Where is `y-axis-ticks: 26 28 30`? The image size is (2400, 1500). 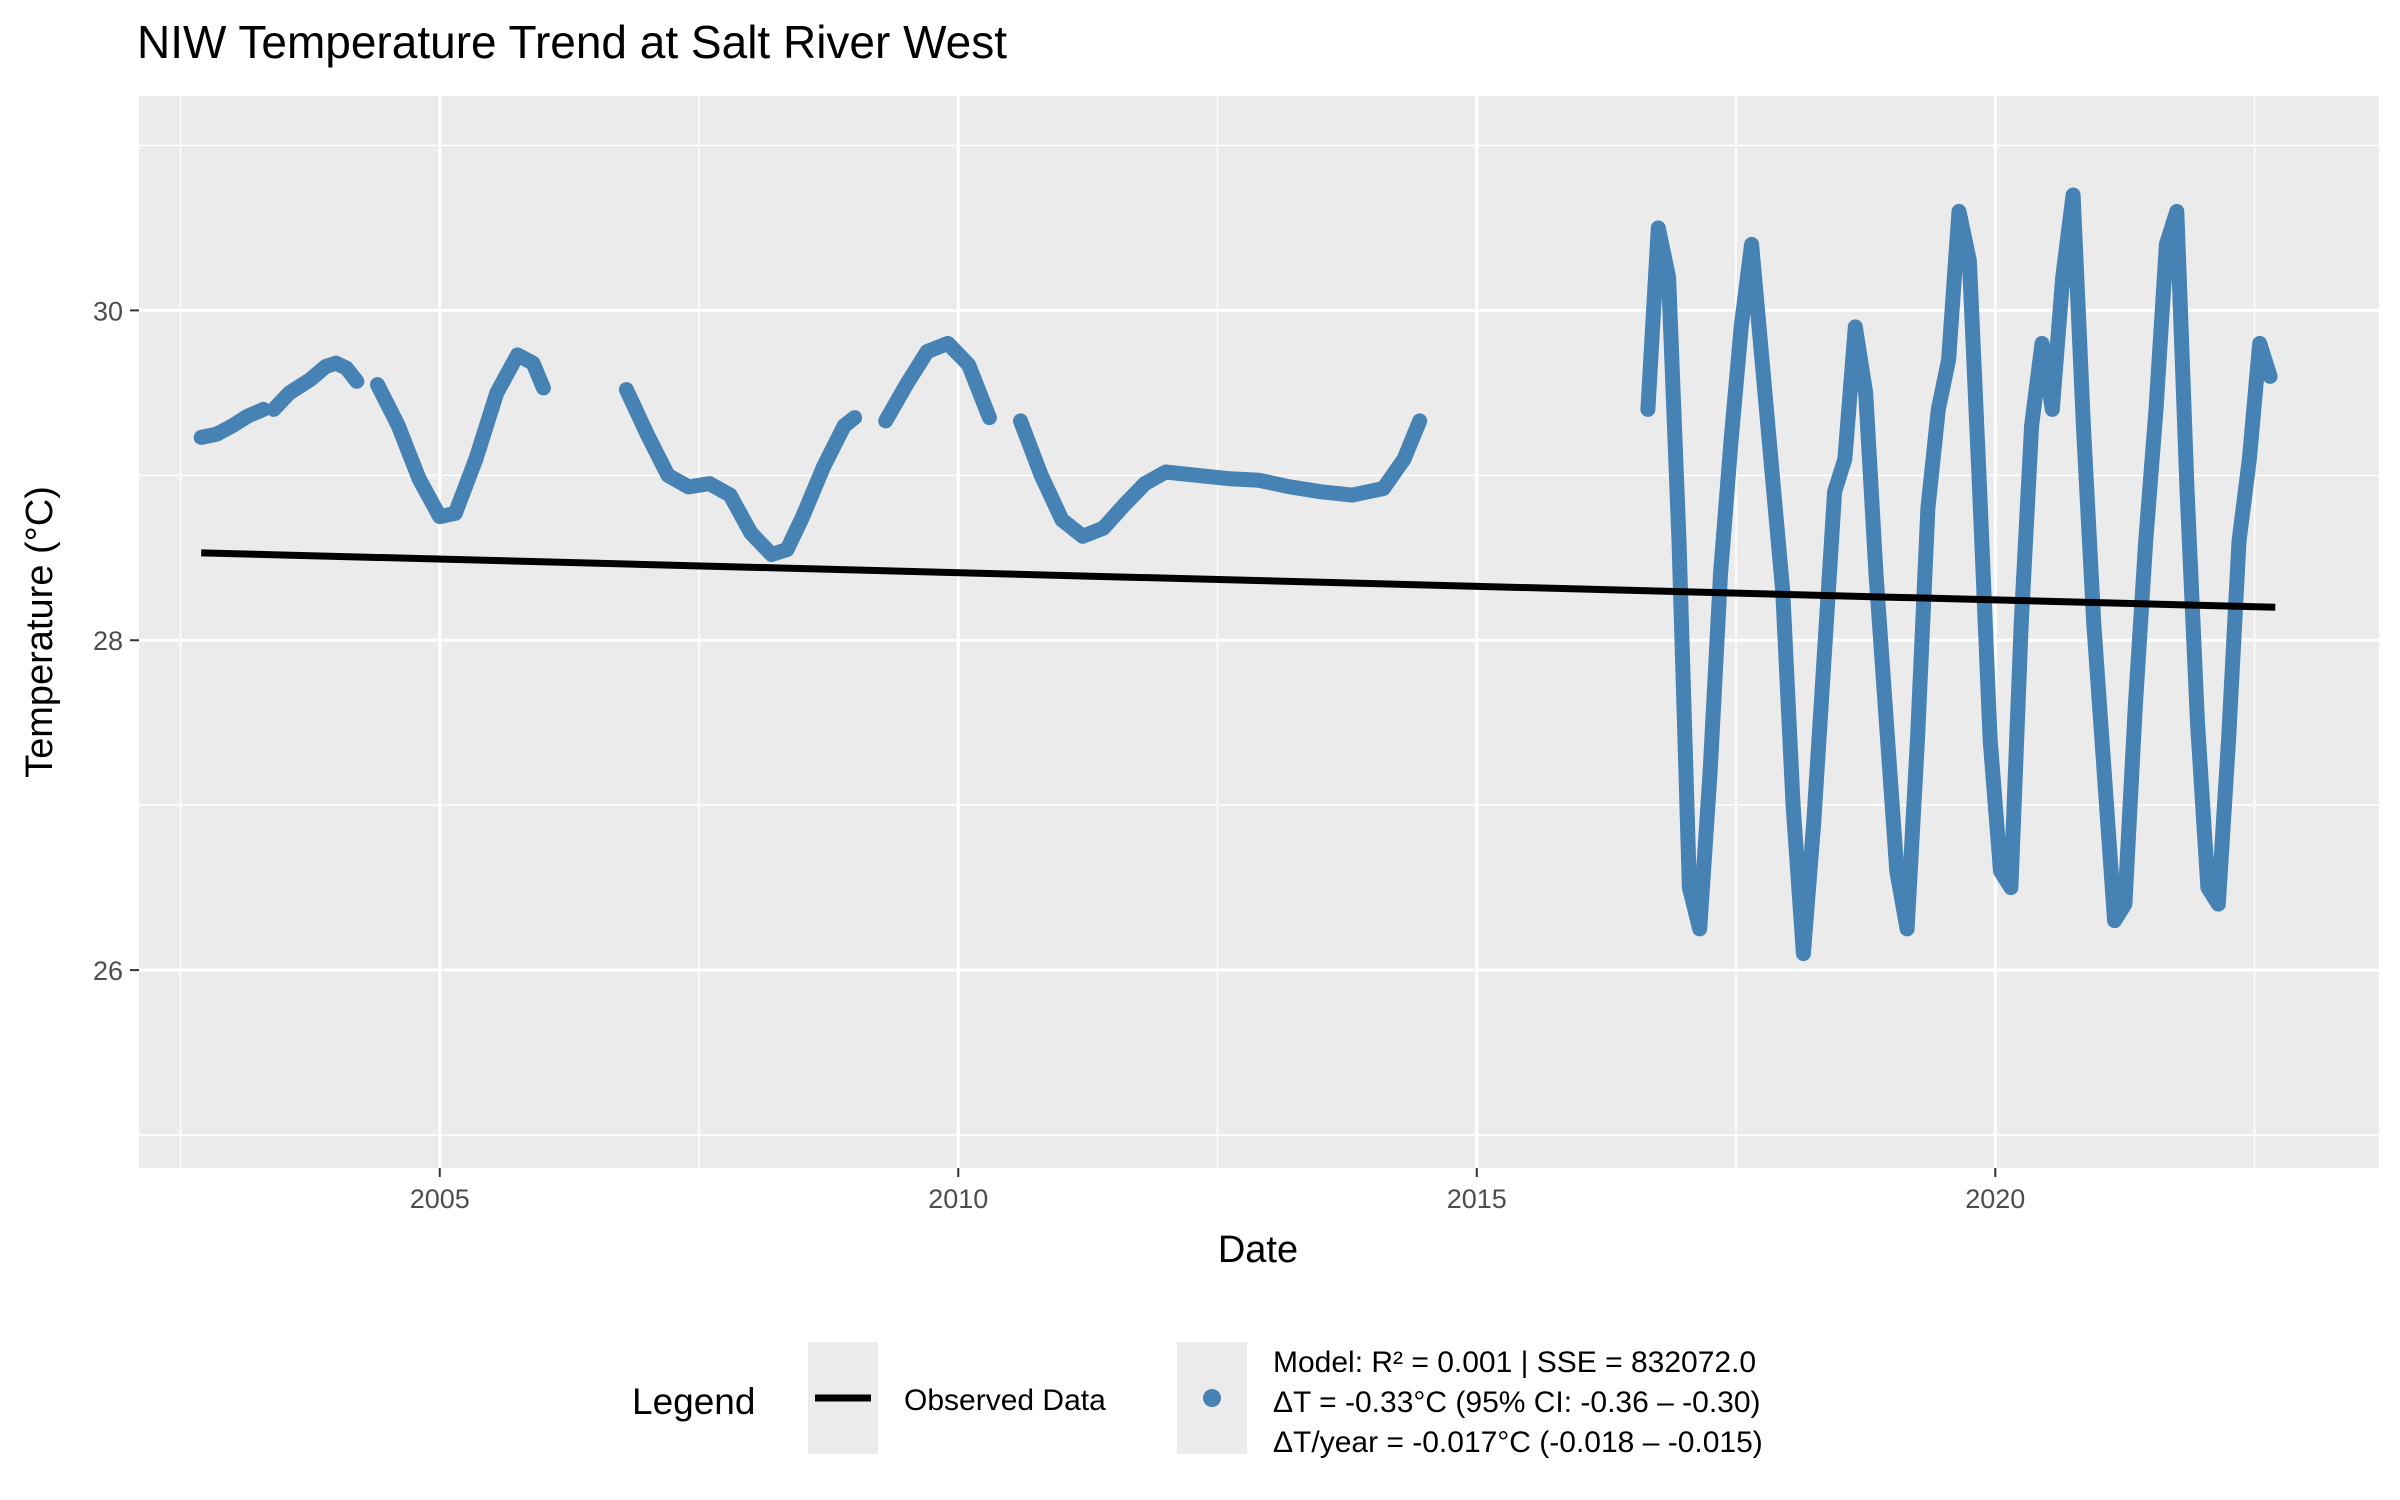 y-axis-ticks: 26 28 30 is located at coordinates (116, 641).